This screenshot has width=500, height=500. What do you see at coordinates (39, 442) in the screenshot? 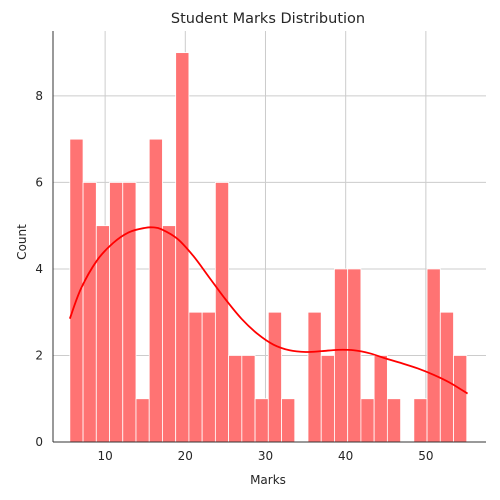
I see `y-tick-label: 0` at bounding box center [39, 442].